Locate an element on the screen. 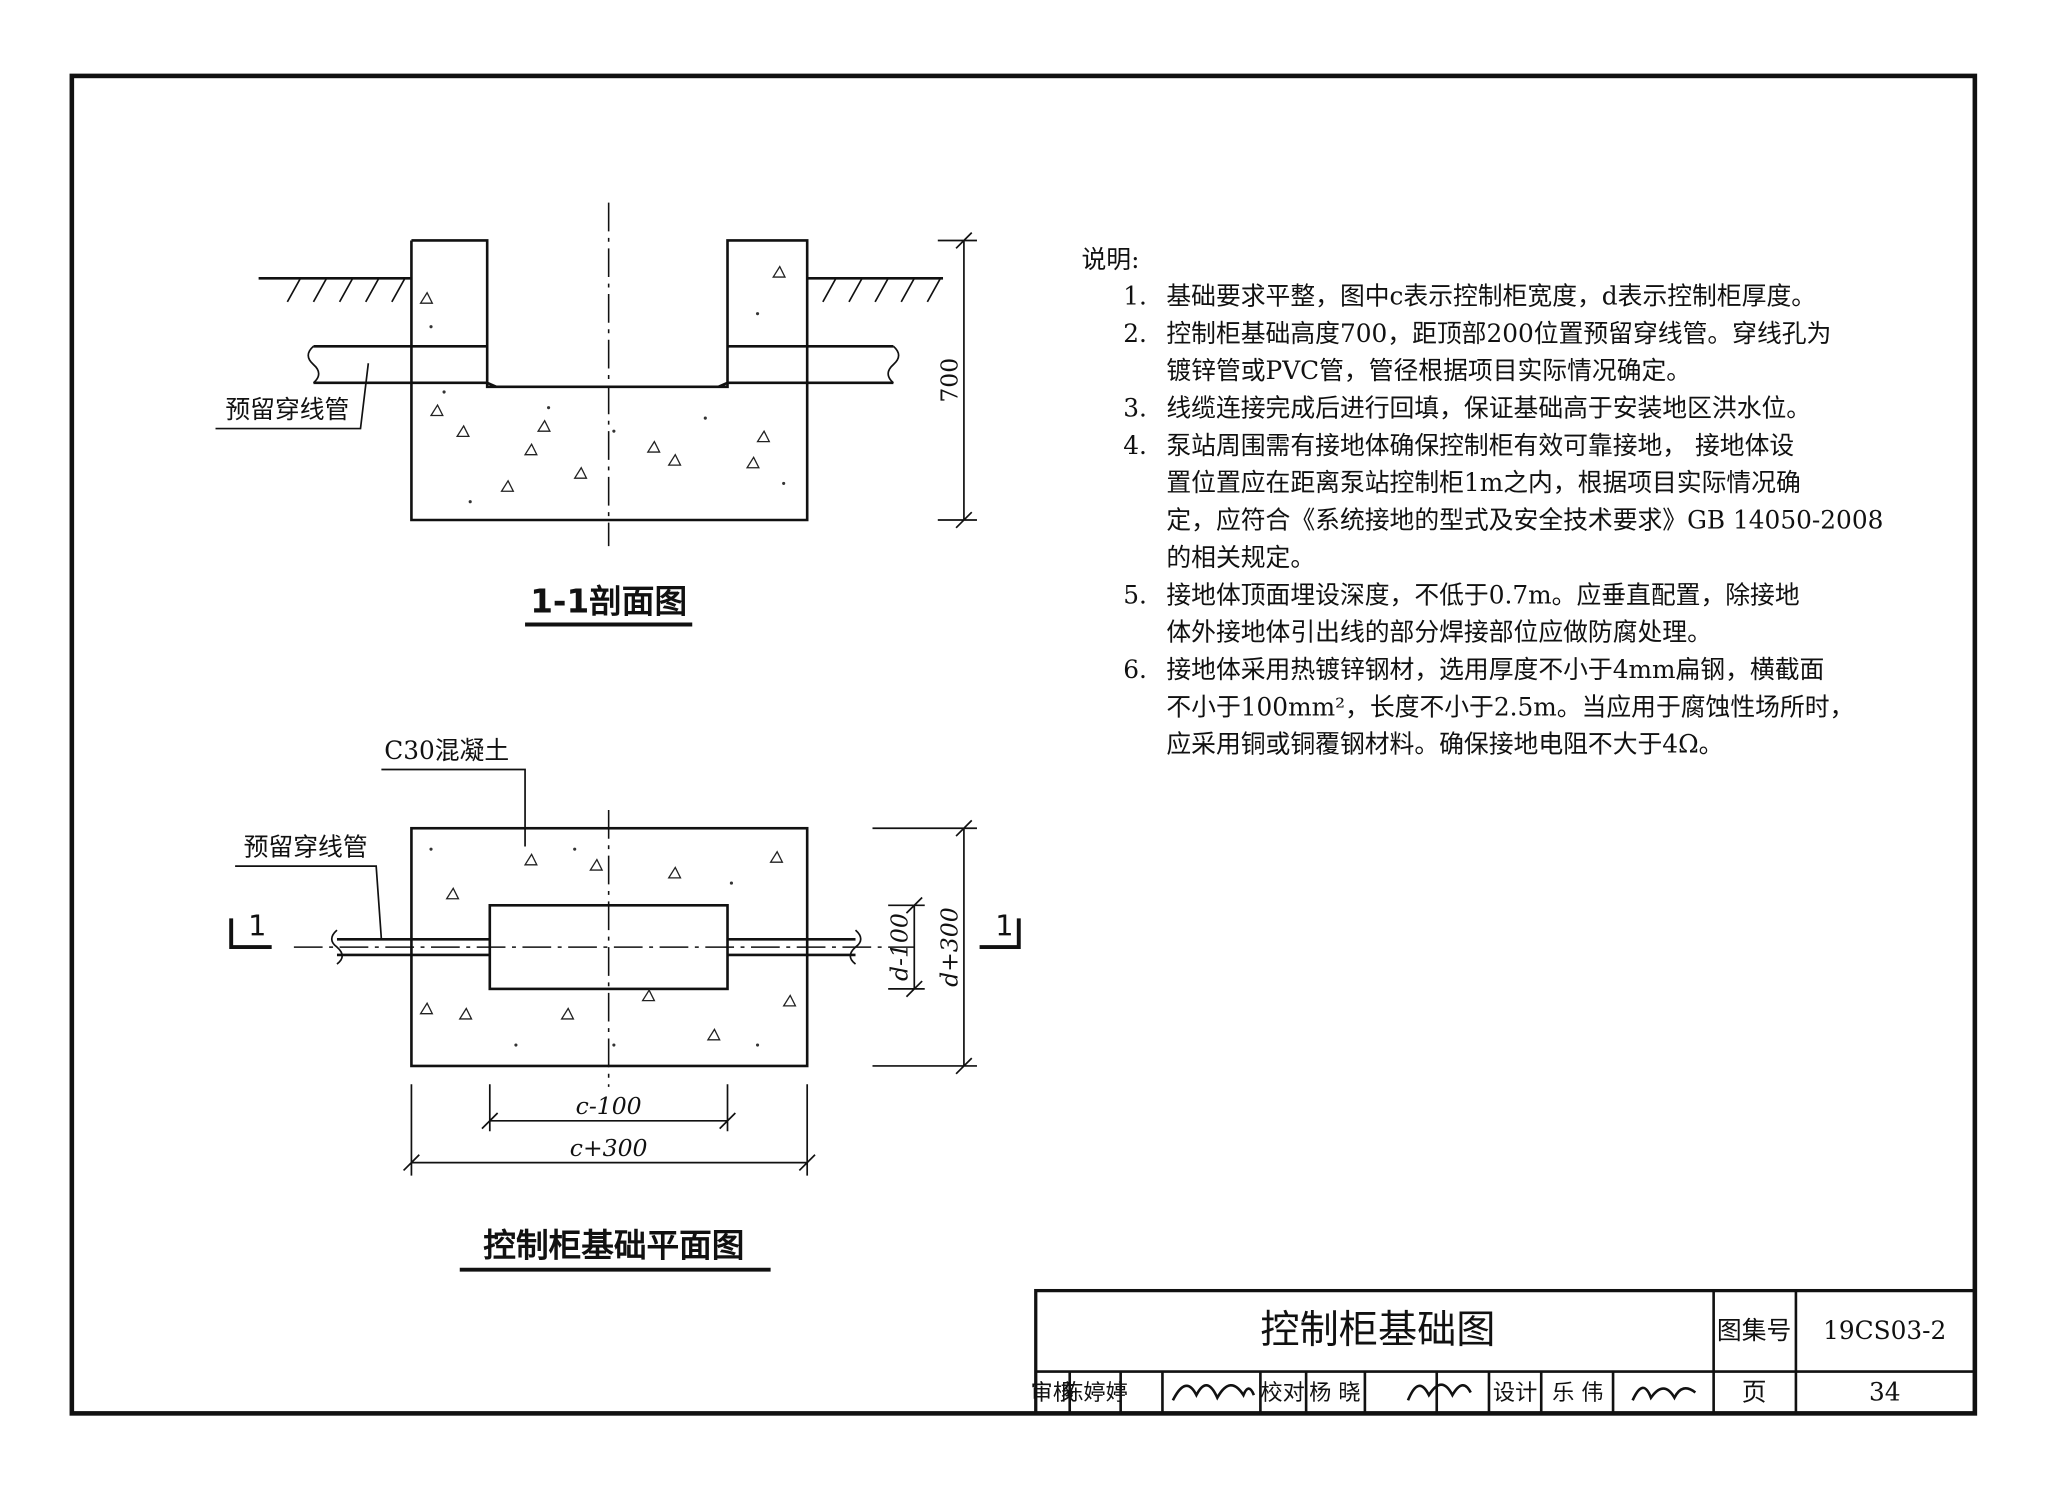 The width and height of the screenshot is (2048, 1488). foundation-outline is located at coordinates (609, 380).